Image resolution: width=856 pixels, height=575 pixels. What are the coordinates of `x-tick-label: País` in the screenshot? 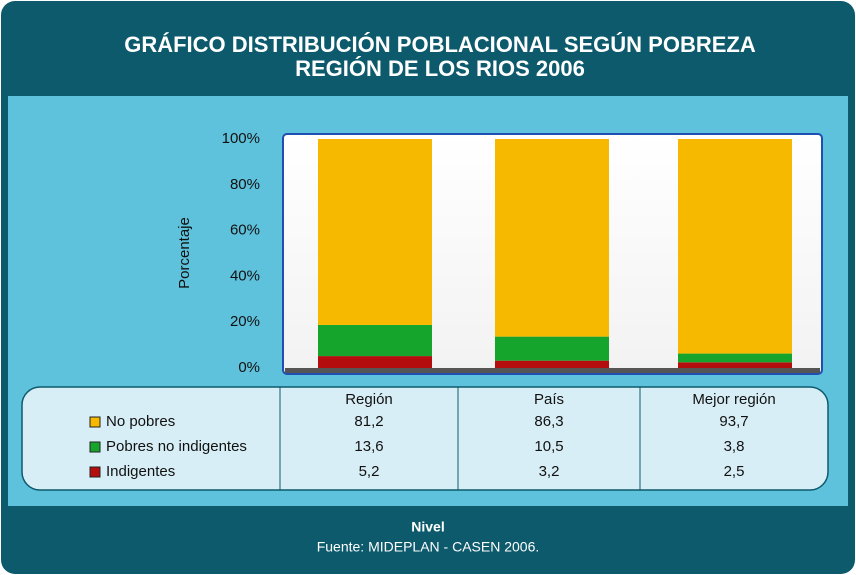 It's located at (549, 399).